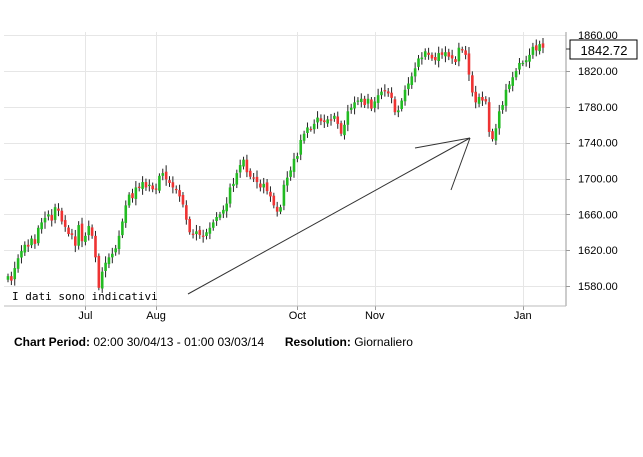 The width and height of the screenshot is (643, 457). What do you see at coordinates (598, 72) in the screenshot?
I see `y-tick-label: 1820.00` at bounding box center [598, 72].